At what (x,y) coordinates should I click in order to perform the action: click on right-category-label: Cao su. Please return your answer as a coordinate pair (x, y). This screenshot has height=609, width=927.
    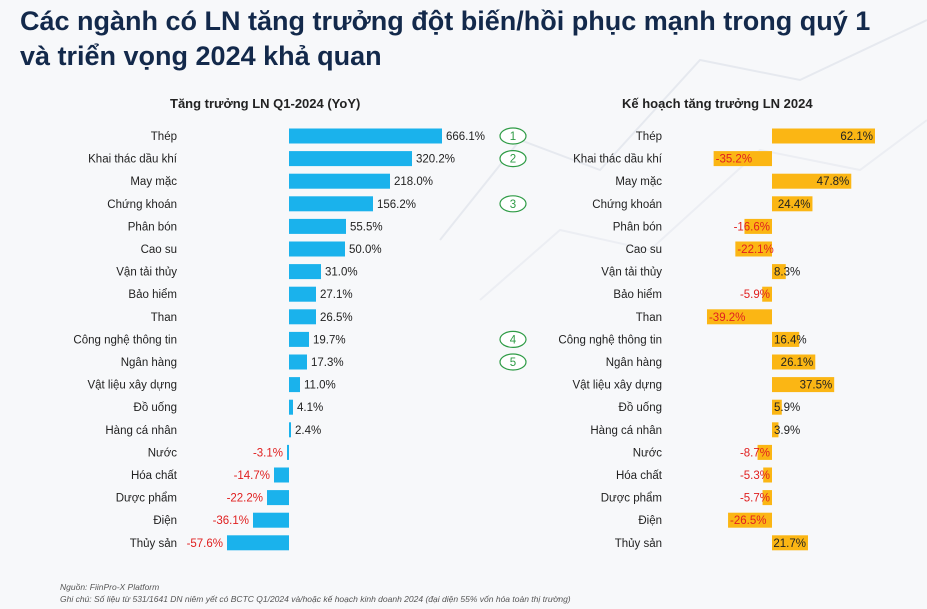
    Looking at the image, I should click on (644, 250).